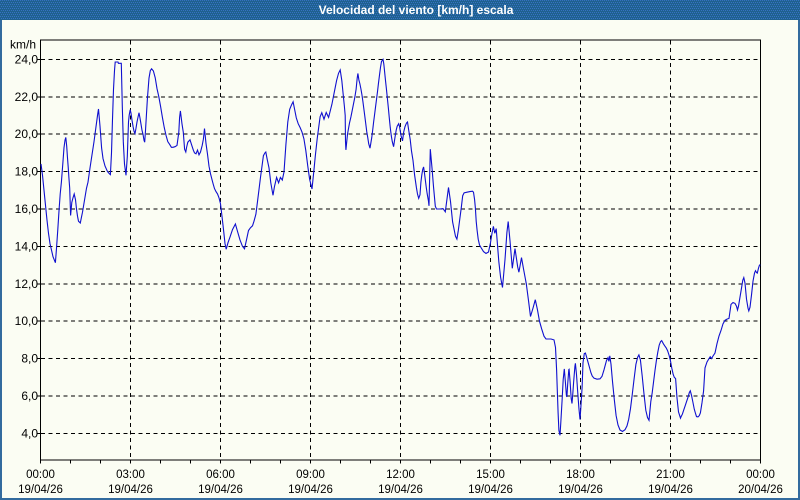 The height and width of the screenshot is (500, 800). What do you see at coordinates (29, 433) in the screenshot?
I see `svg-text: 4,0` at bounding box center [29, 433].